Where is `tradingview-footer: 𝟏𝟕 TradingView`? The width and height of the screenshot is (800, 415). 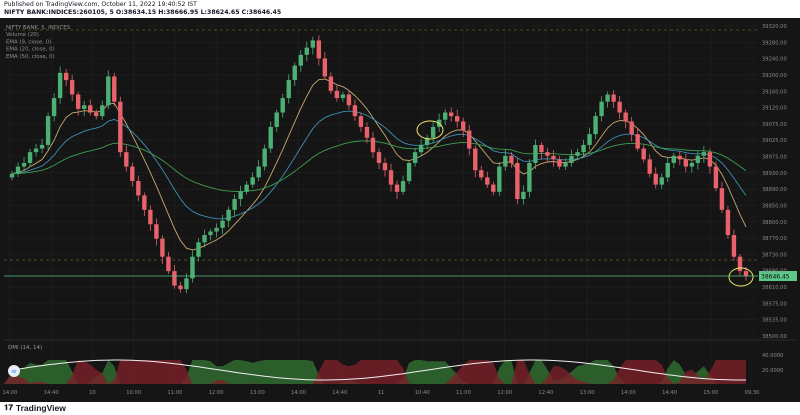 tradingview-footer: 𝟏𝟕 TradingView is located at coordinates (35, 408).